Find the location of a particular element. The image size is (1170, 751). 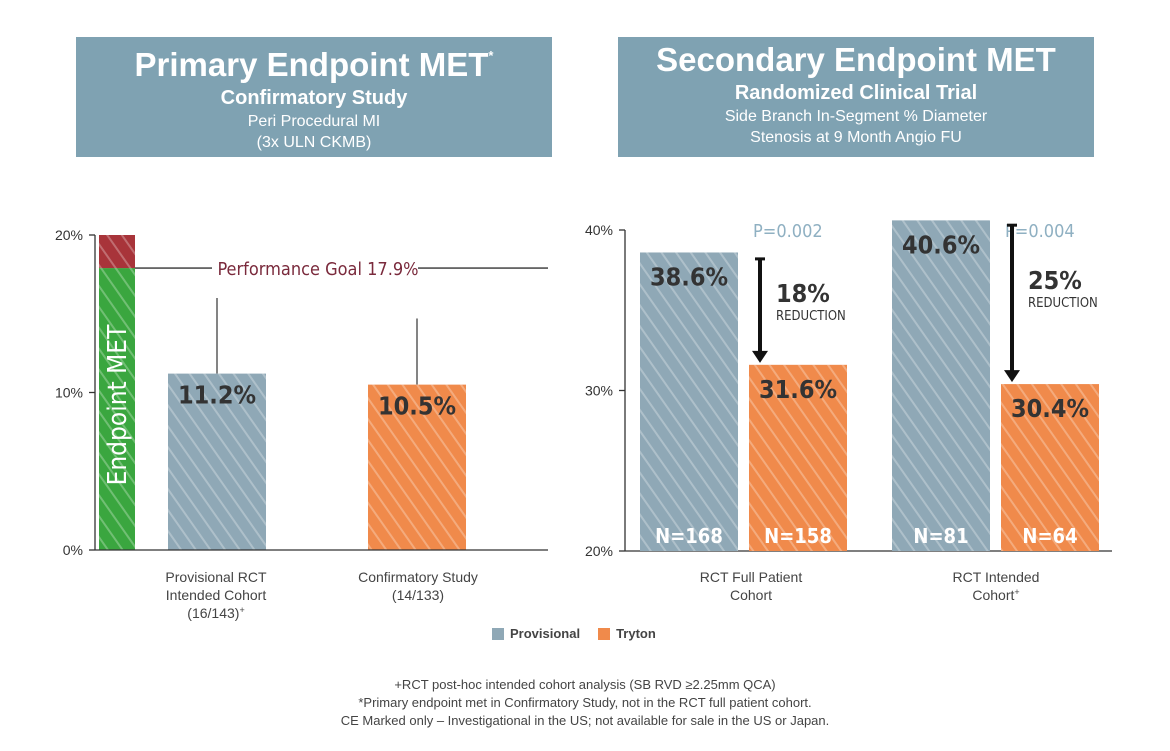

bar-value-label-group-1-1: 30.4% is located at coordinates (1050, 408).